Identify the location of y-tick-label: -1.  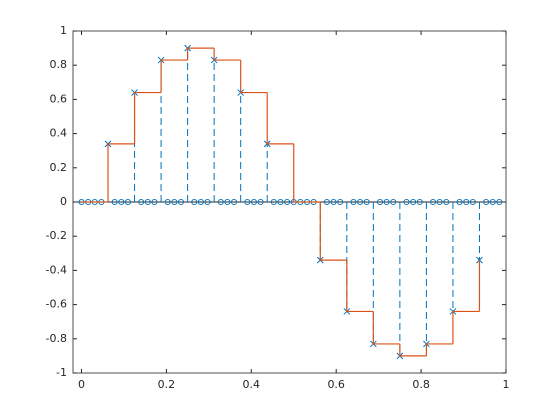
(61, 372).